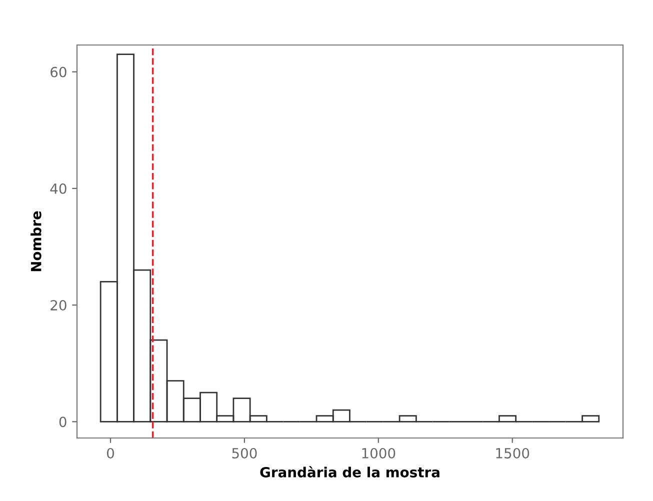 The height and width of the screenshot is (501, 653). I want to click on y-tick-label: 40, so click(58, 188).